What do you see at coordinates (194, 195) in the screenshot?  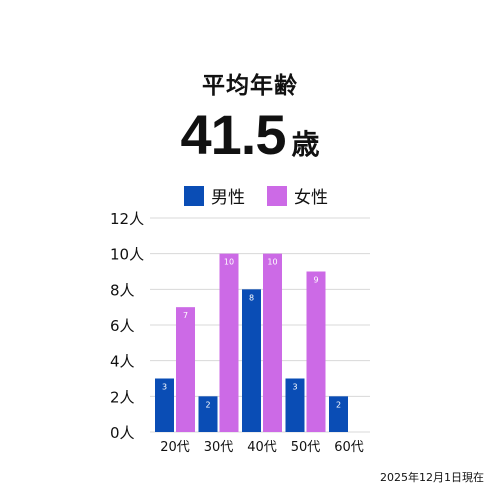 I see `legend-swatch-male` at bounding box center [194, 195].